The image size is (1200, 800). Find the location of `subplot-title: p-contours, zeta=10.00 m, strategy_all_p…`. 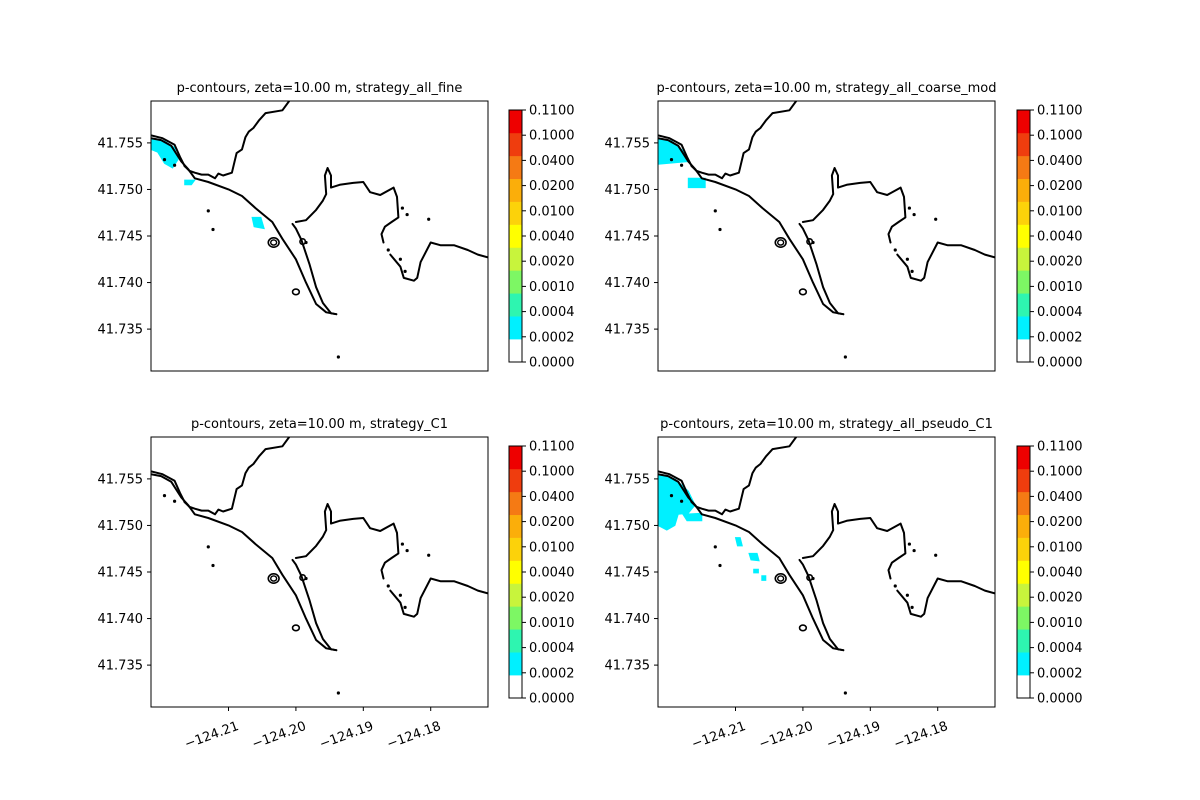

subplot-title: p-contours, zeta=10.00 m, strategy_all_p… is located at coordinates (826, 424).